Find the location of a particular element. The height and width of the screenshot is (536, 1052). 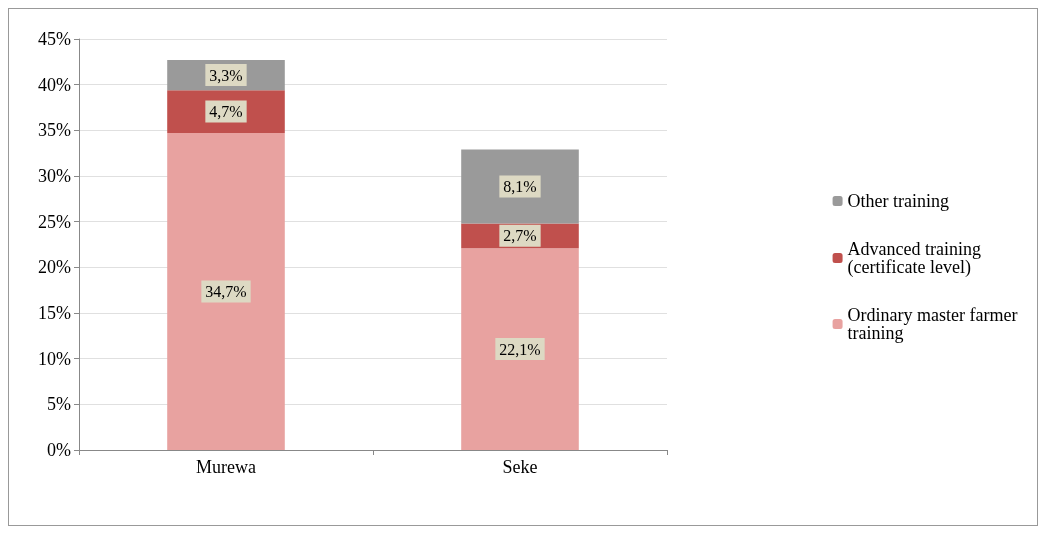

x-tick-label: Seke is located at coordinates (520, 467).